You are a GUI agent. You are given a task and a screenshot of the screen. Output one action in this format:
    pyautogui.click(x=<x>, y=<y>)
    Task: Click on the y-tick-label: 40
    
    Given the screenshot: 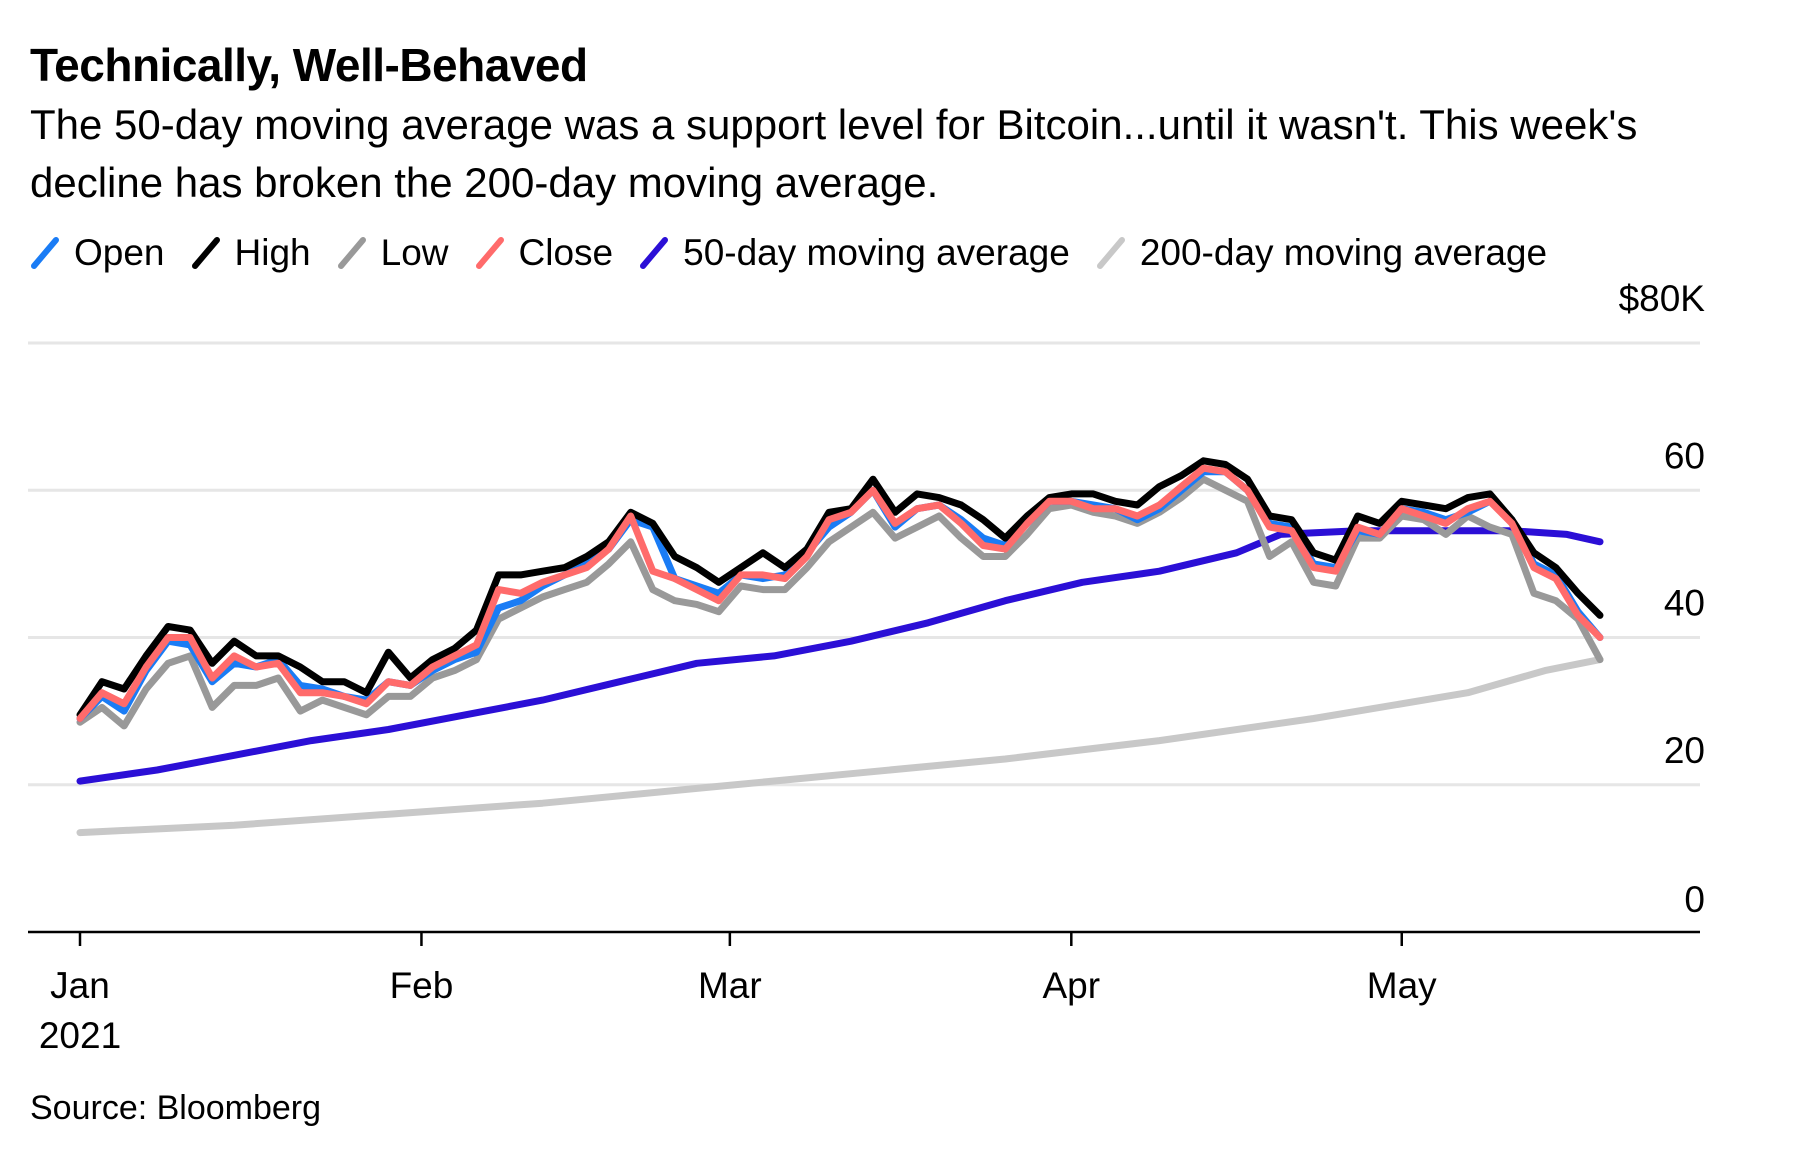 What is the action you would take?
    pyautogui.click(x=1684, y=603)
    